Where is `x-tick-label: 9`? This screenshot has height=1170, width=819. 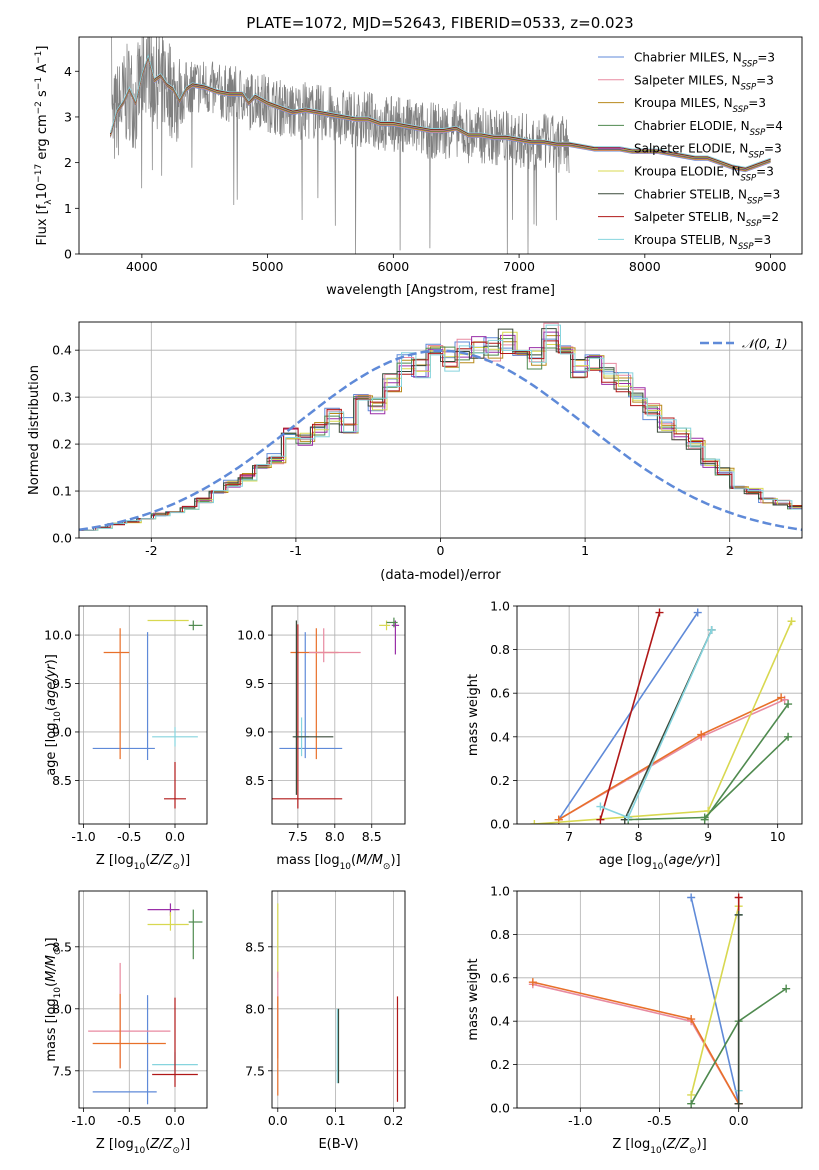 x-tick-label: 9 is located at coordinates (708, 836).